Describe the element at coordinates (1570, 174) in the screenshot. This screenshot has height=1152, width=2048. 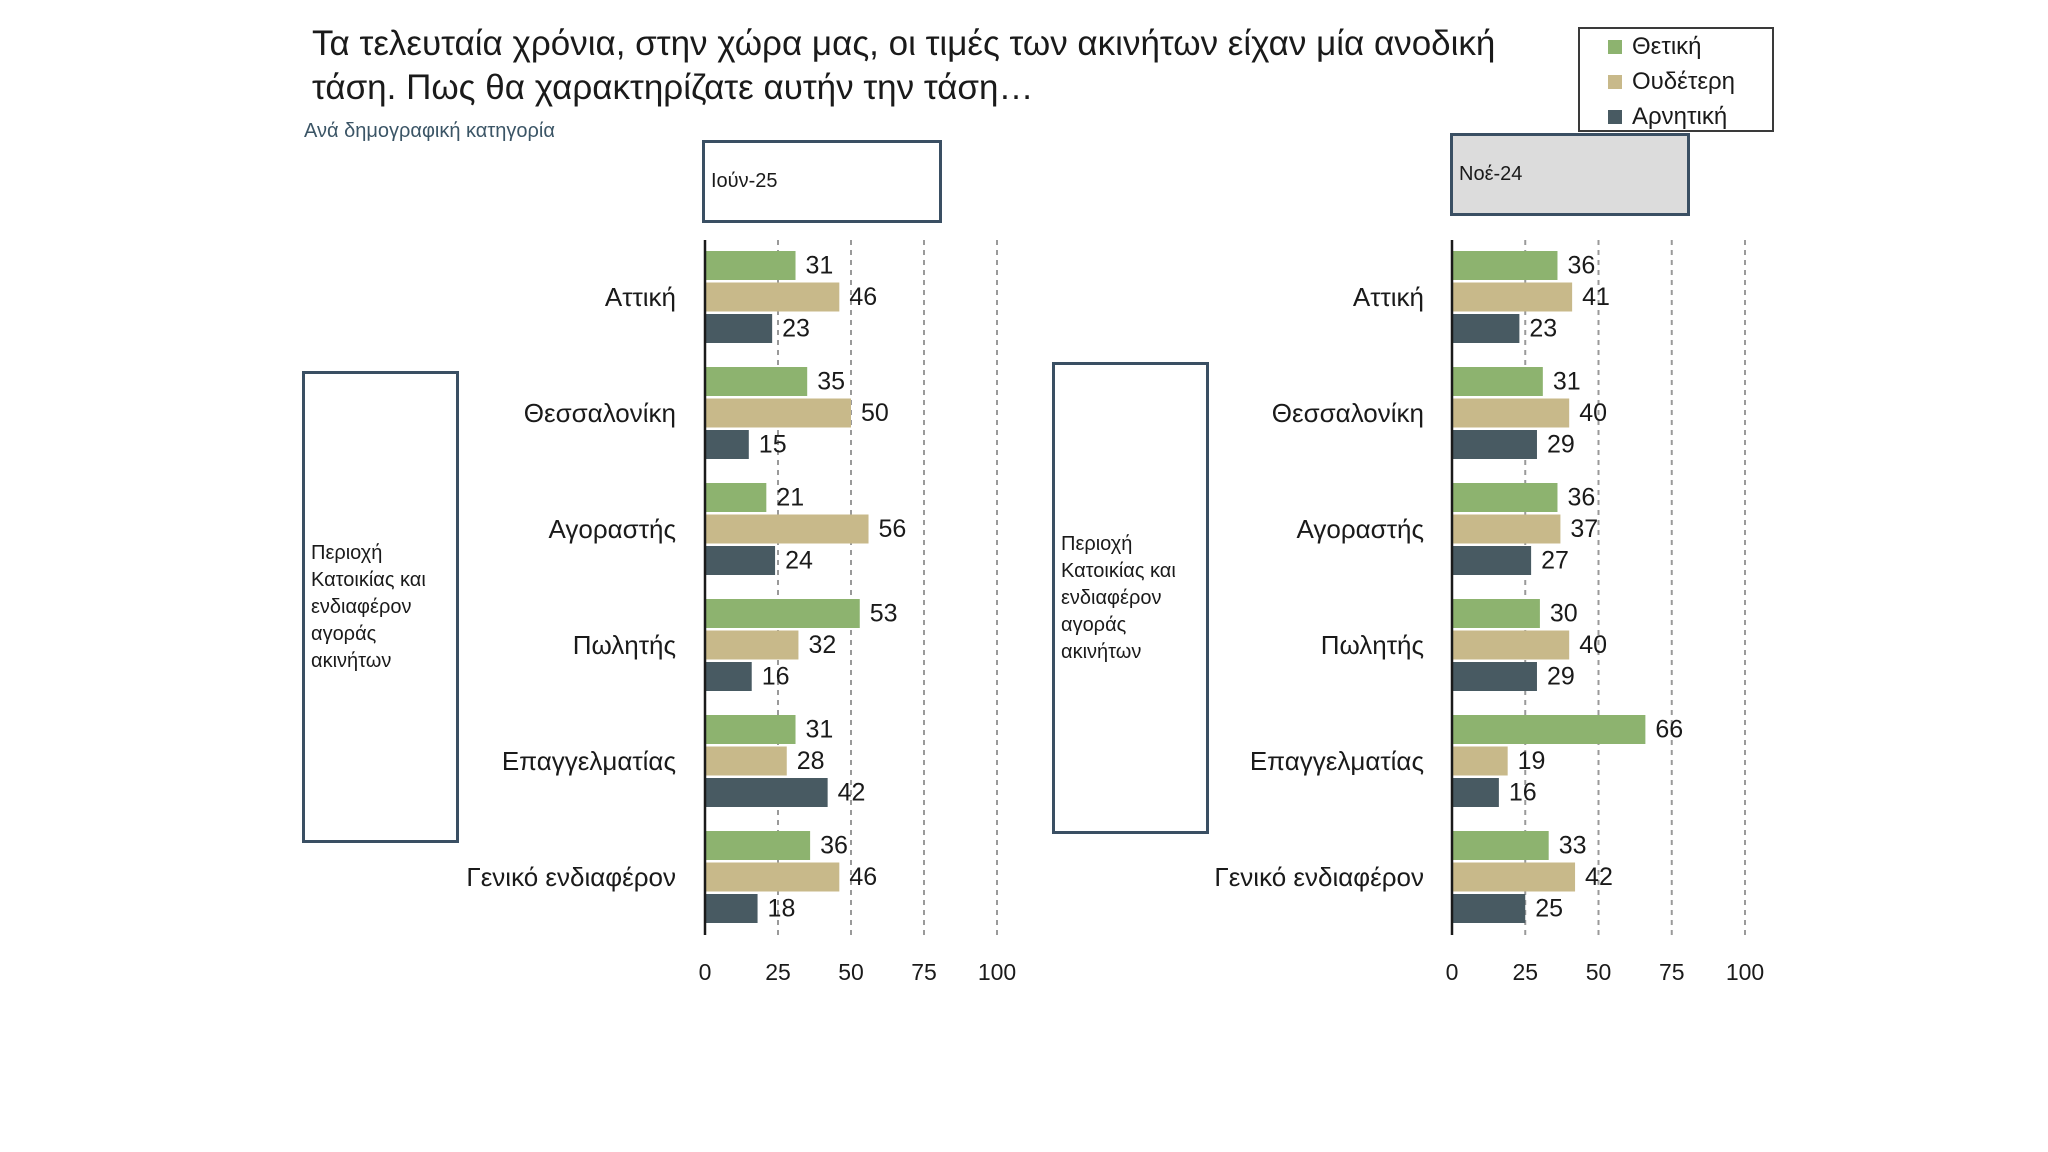
I see `panel-tag-nov24: Νοέ-24` at that location.